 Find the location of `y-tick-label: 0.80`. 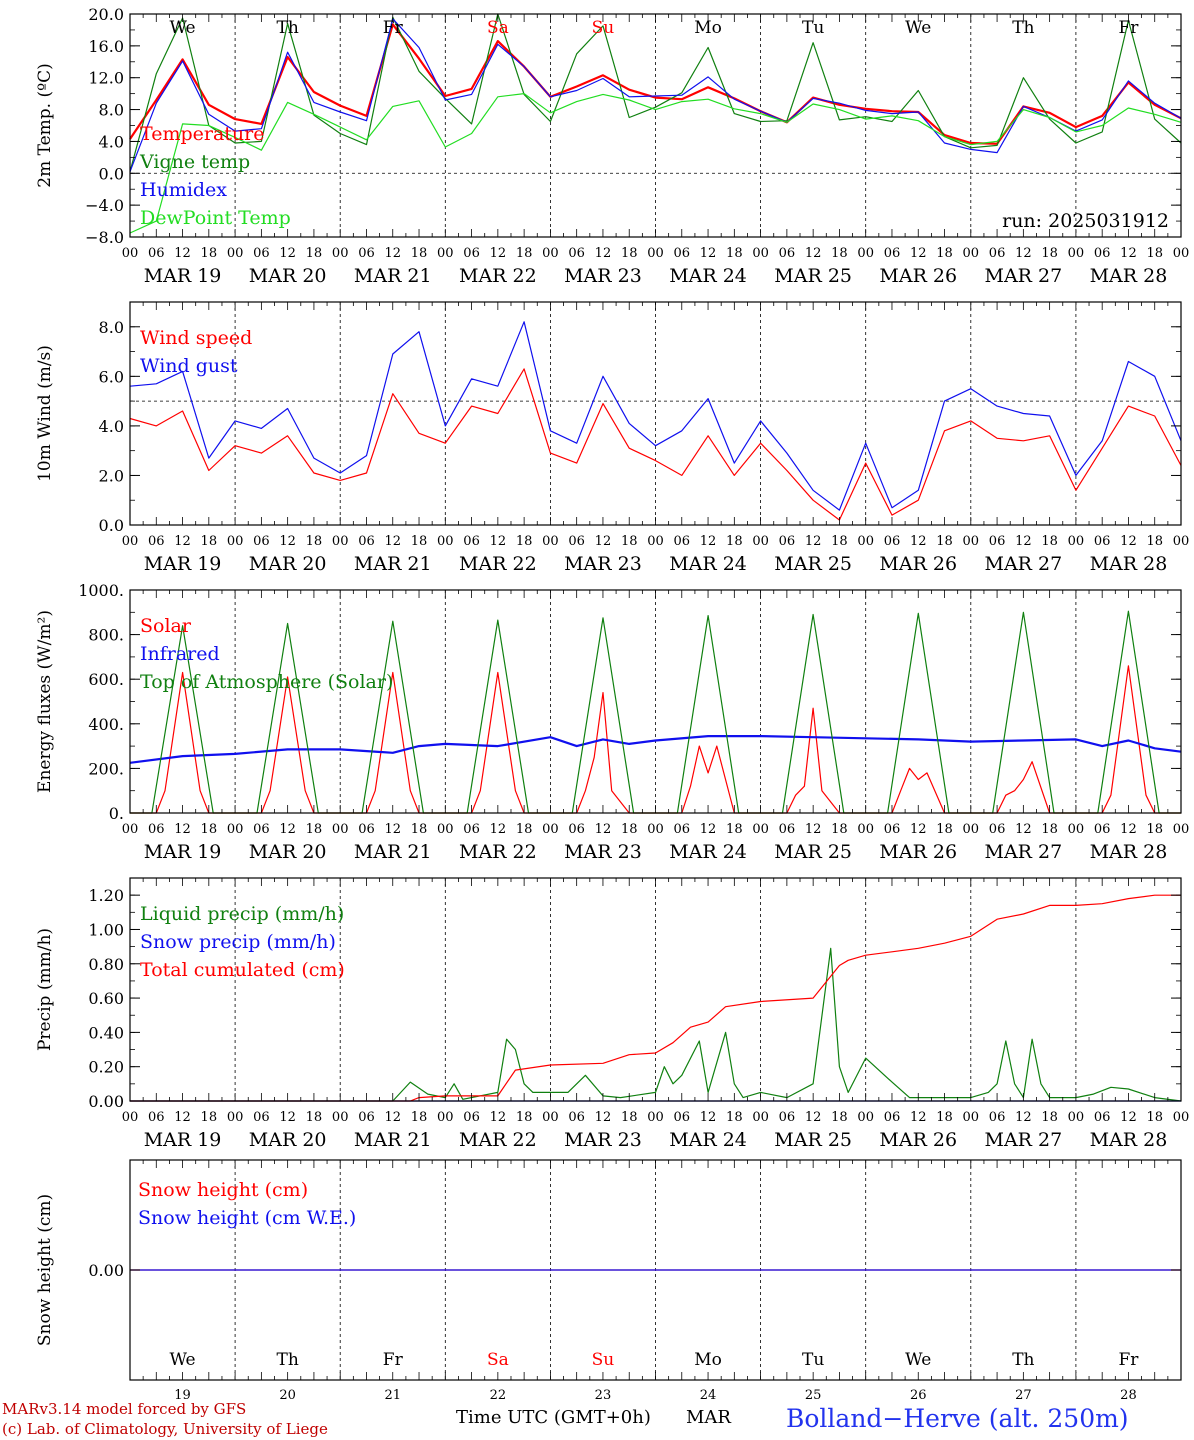

y-tick-label: 0.80 is located at coordinates (106, 964).